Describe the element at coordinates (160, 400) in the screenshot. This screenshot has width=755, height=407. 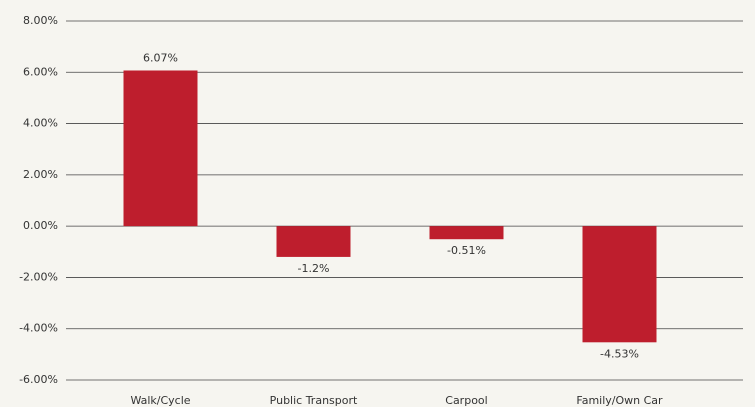
I see `x-tick-label: Walk/Cycle` at that location.